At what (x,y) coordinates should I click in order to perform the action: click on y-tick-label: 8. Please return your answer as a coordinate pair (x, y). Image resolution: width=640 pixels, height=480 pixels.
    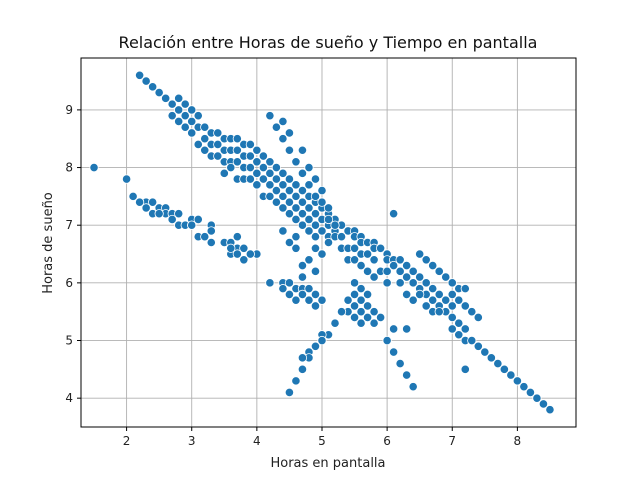
    Looking at the image, I should click on (69, 168).